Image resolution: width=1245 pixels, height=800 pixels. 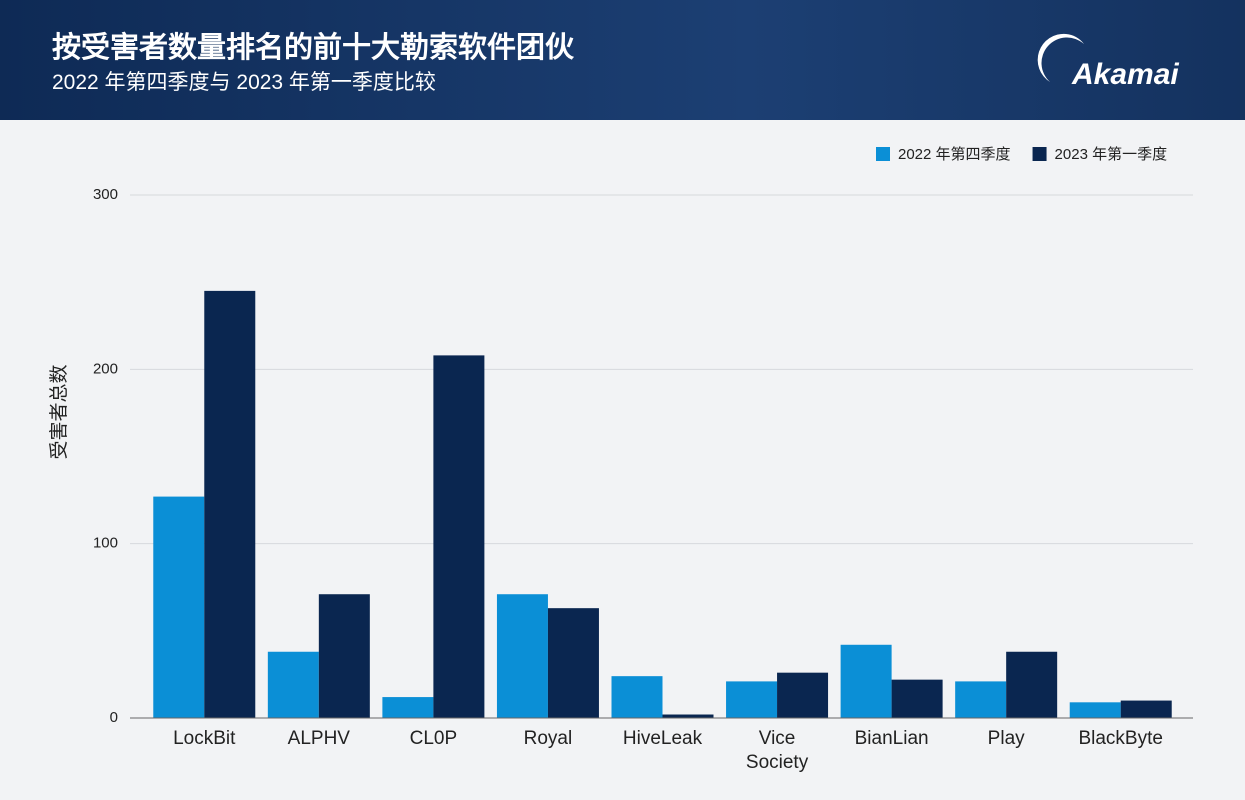 What do you see at coordinates (313, 48) in the screenshot?
I see `title: 按受害者数量排名的前十大勒索软件团伙` at bounding box center [313, 48].